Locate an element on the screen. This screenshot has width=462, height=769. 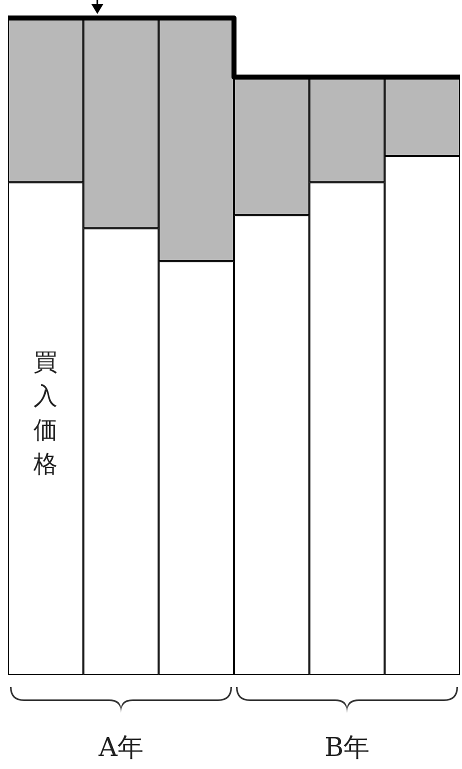
annotation: 買入価格 is located at coordinates (45, 413).